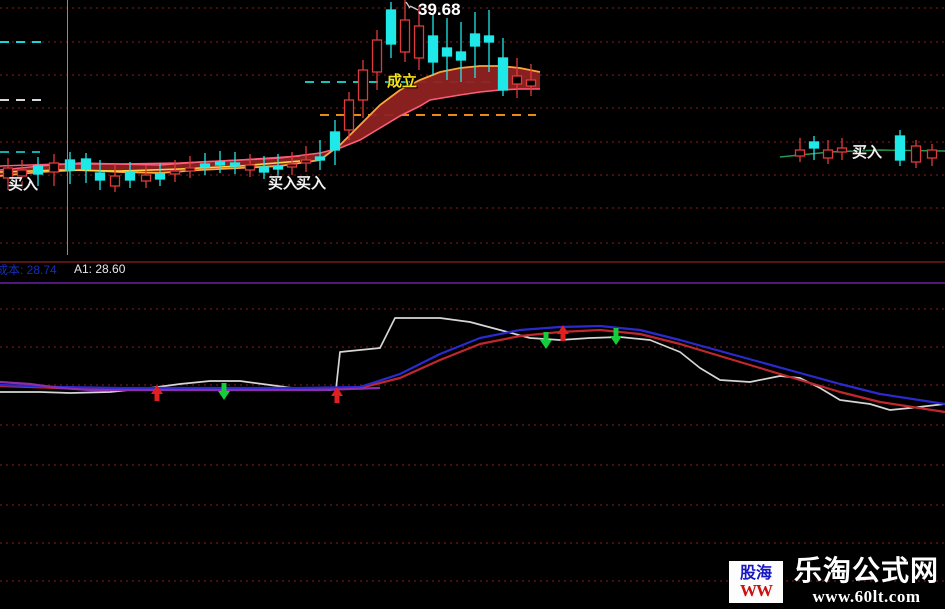 The width and height of the screenshot is (945, 609). I want to click on watermark-site-url: www.60lt.com, so click(866, 596).